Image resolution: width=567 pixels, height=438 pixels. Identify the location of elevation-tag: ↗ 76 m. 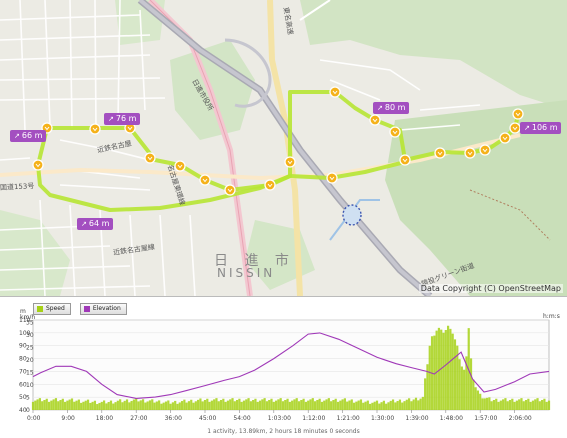
(122, 119).